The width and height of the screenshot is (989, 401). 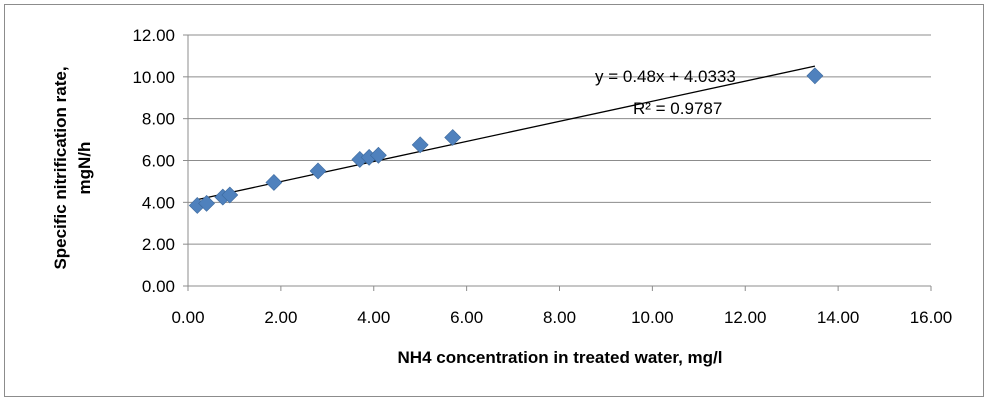 What do you see at coordinates (60, 167) in the screenshot?
I see `y-axis-title-line1: Specific nitrification rate,` at bounding box center [60, 167].